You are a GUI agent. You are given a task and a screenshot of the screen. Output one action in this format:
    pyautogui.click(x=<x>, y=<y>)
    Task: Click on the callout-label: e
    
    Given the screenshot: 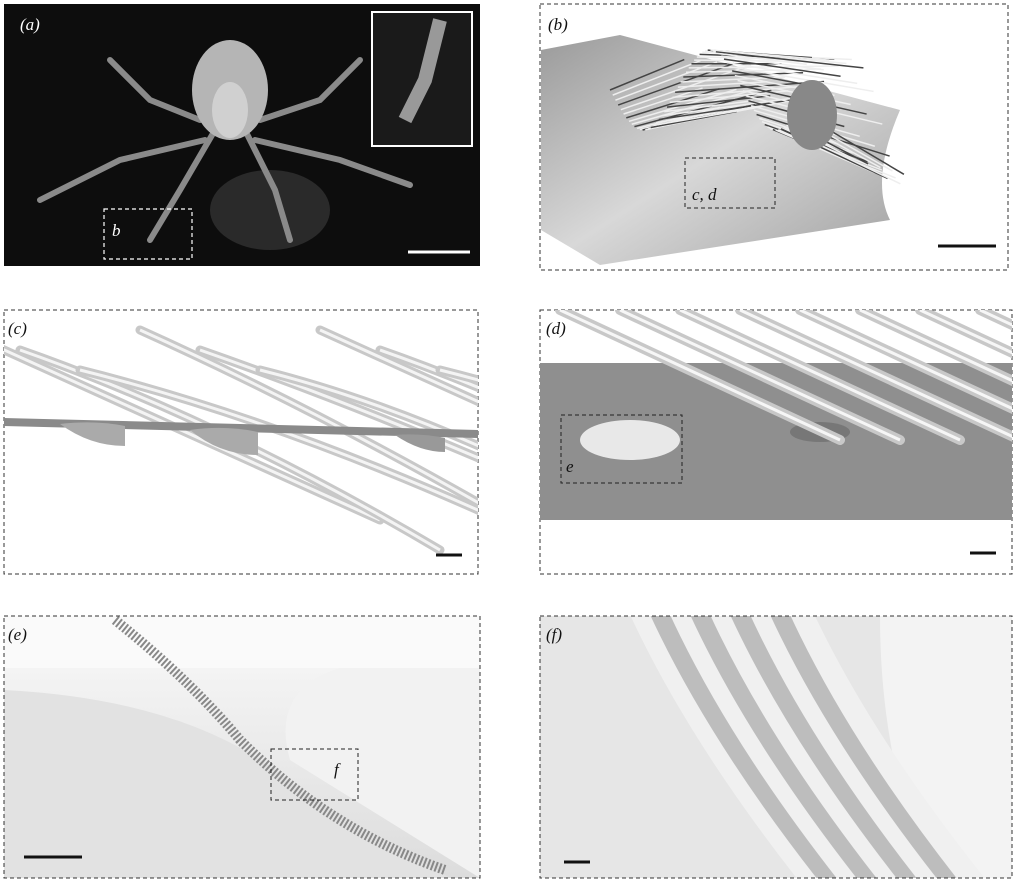 What is the action you would take?
    pyautogui.click(x=570, y=466)
    